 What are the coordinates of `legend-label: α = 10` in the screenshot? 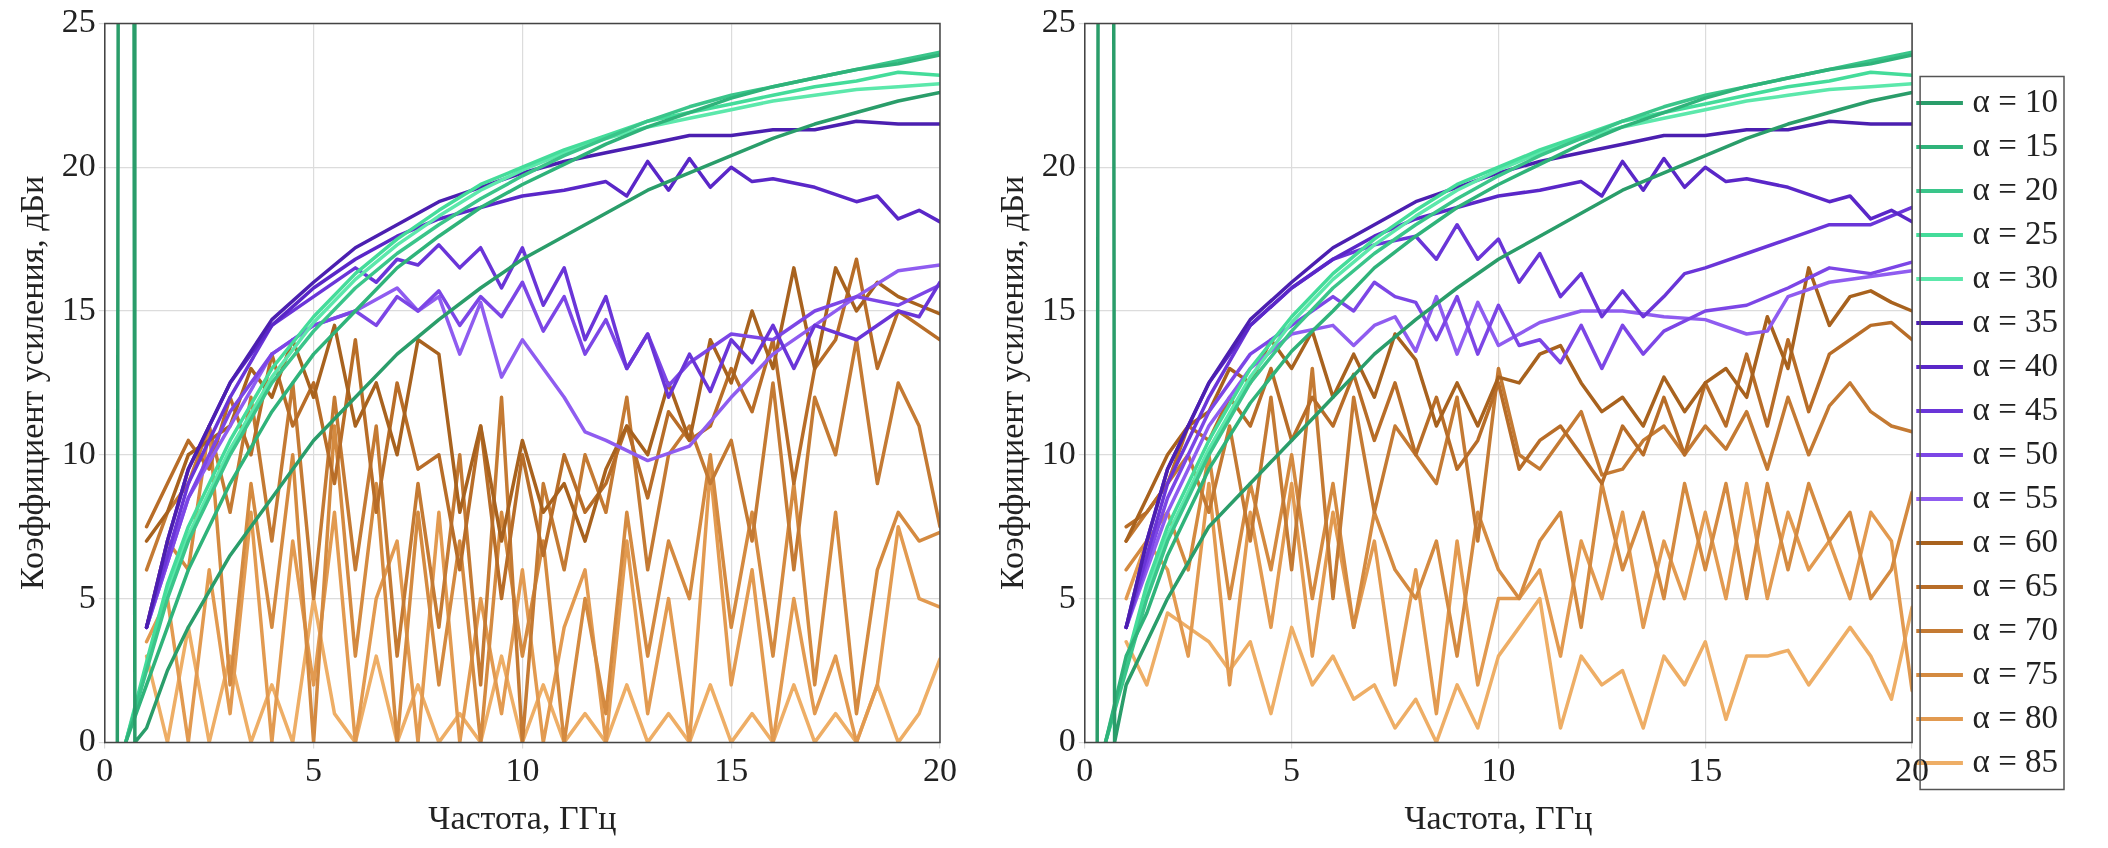 It's located at (2015, 100).